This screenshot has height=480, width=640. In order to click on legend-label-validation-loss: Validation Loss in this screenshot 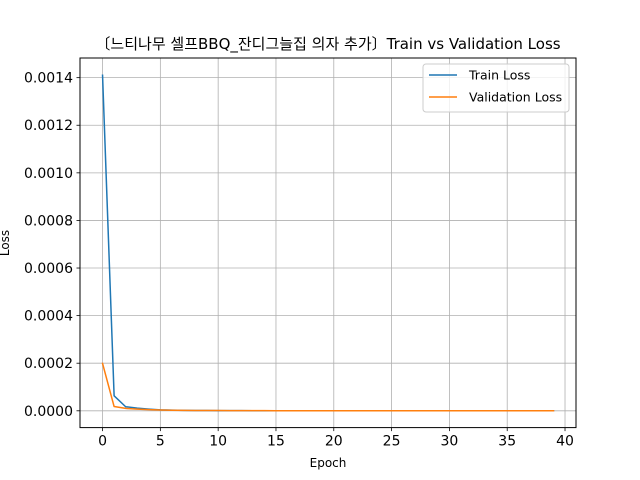, I will do `click(515, 97)`.